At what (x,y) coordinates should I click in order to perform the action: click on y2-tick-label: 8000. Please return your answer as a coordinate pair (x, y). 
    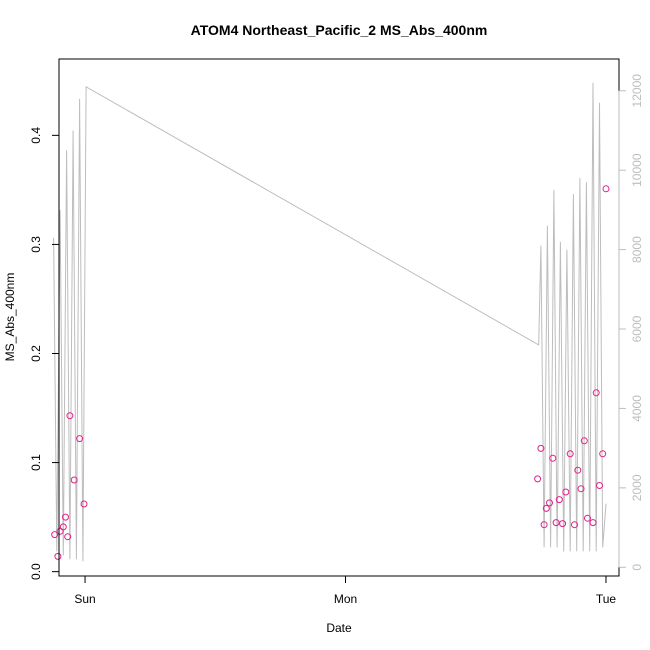
    Looking at the image, I should click on (637, 249).